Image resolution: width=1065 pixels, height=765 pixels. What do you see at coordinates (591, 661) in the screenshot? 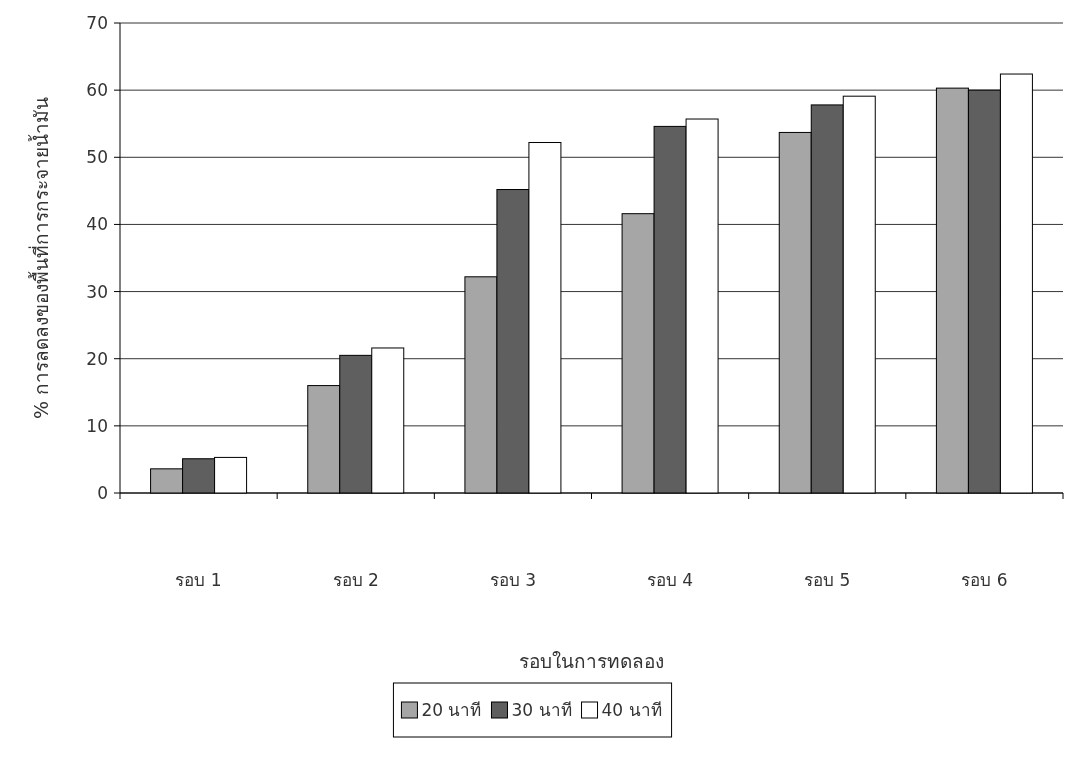
I see `x-axis-title: รอบในการทดลอง` at bounding box center [591, 661].